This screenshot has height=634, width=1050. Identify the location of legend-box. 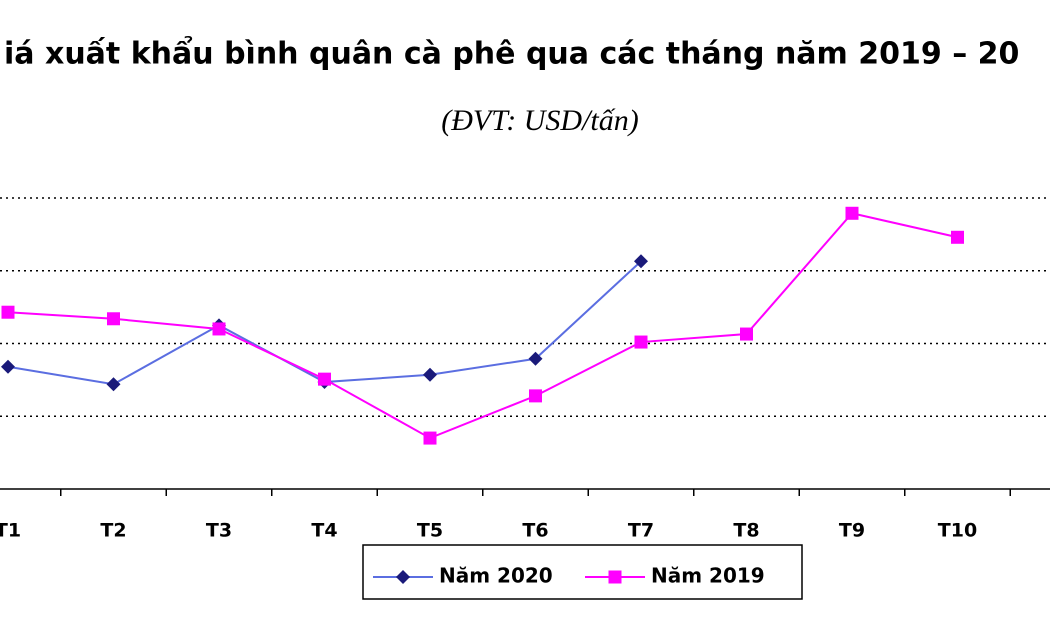
(582, 572).